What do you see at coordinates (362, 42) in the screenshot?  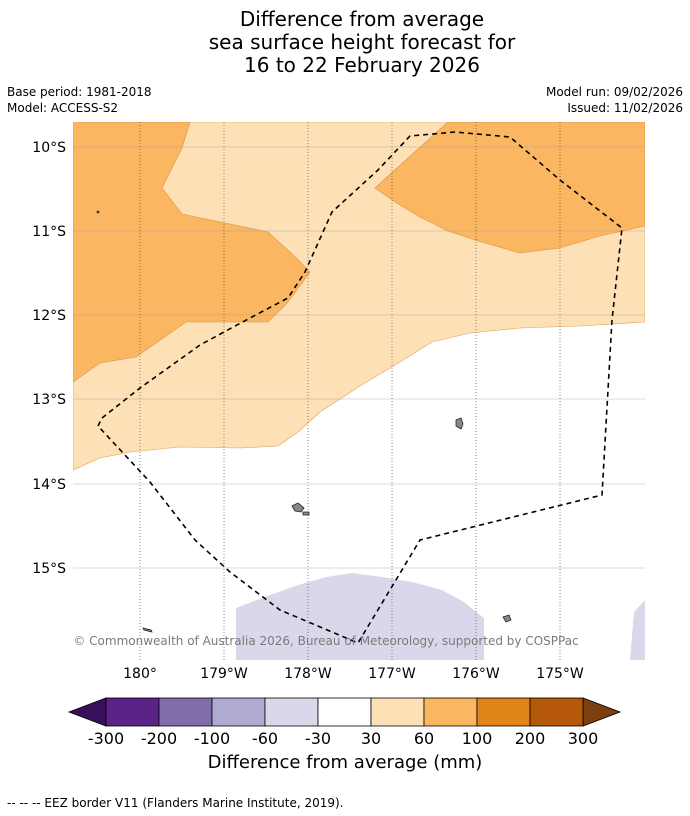 I see `title-line-2: sea surface height forecast for` at bounding box center [362, 42].